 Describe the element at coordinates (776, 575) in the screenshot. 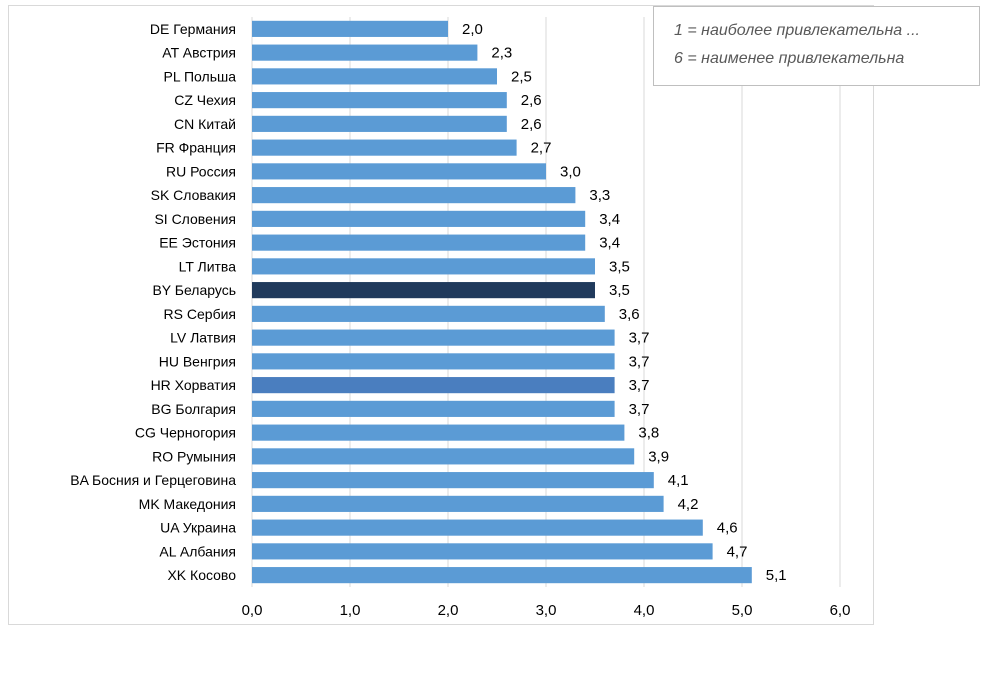

I see `value-label: 5,1` at that location.